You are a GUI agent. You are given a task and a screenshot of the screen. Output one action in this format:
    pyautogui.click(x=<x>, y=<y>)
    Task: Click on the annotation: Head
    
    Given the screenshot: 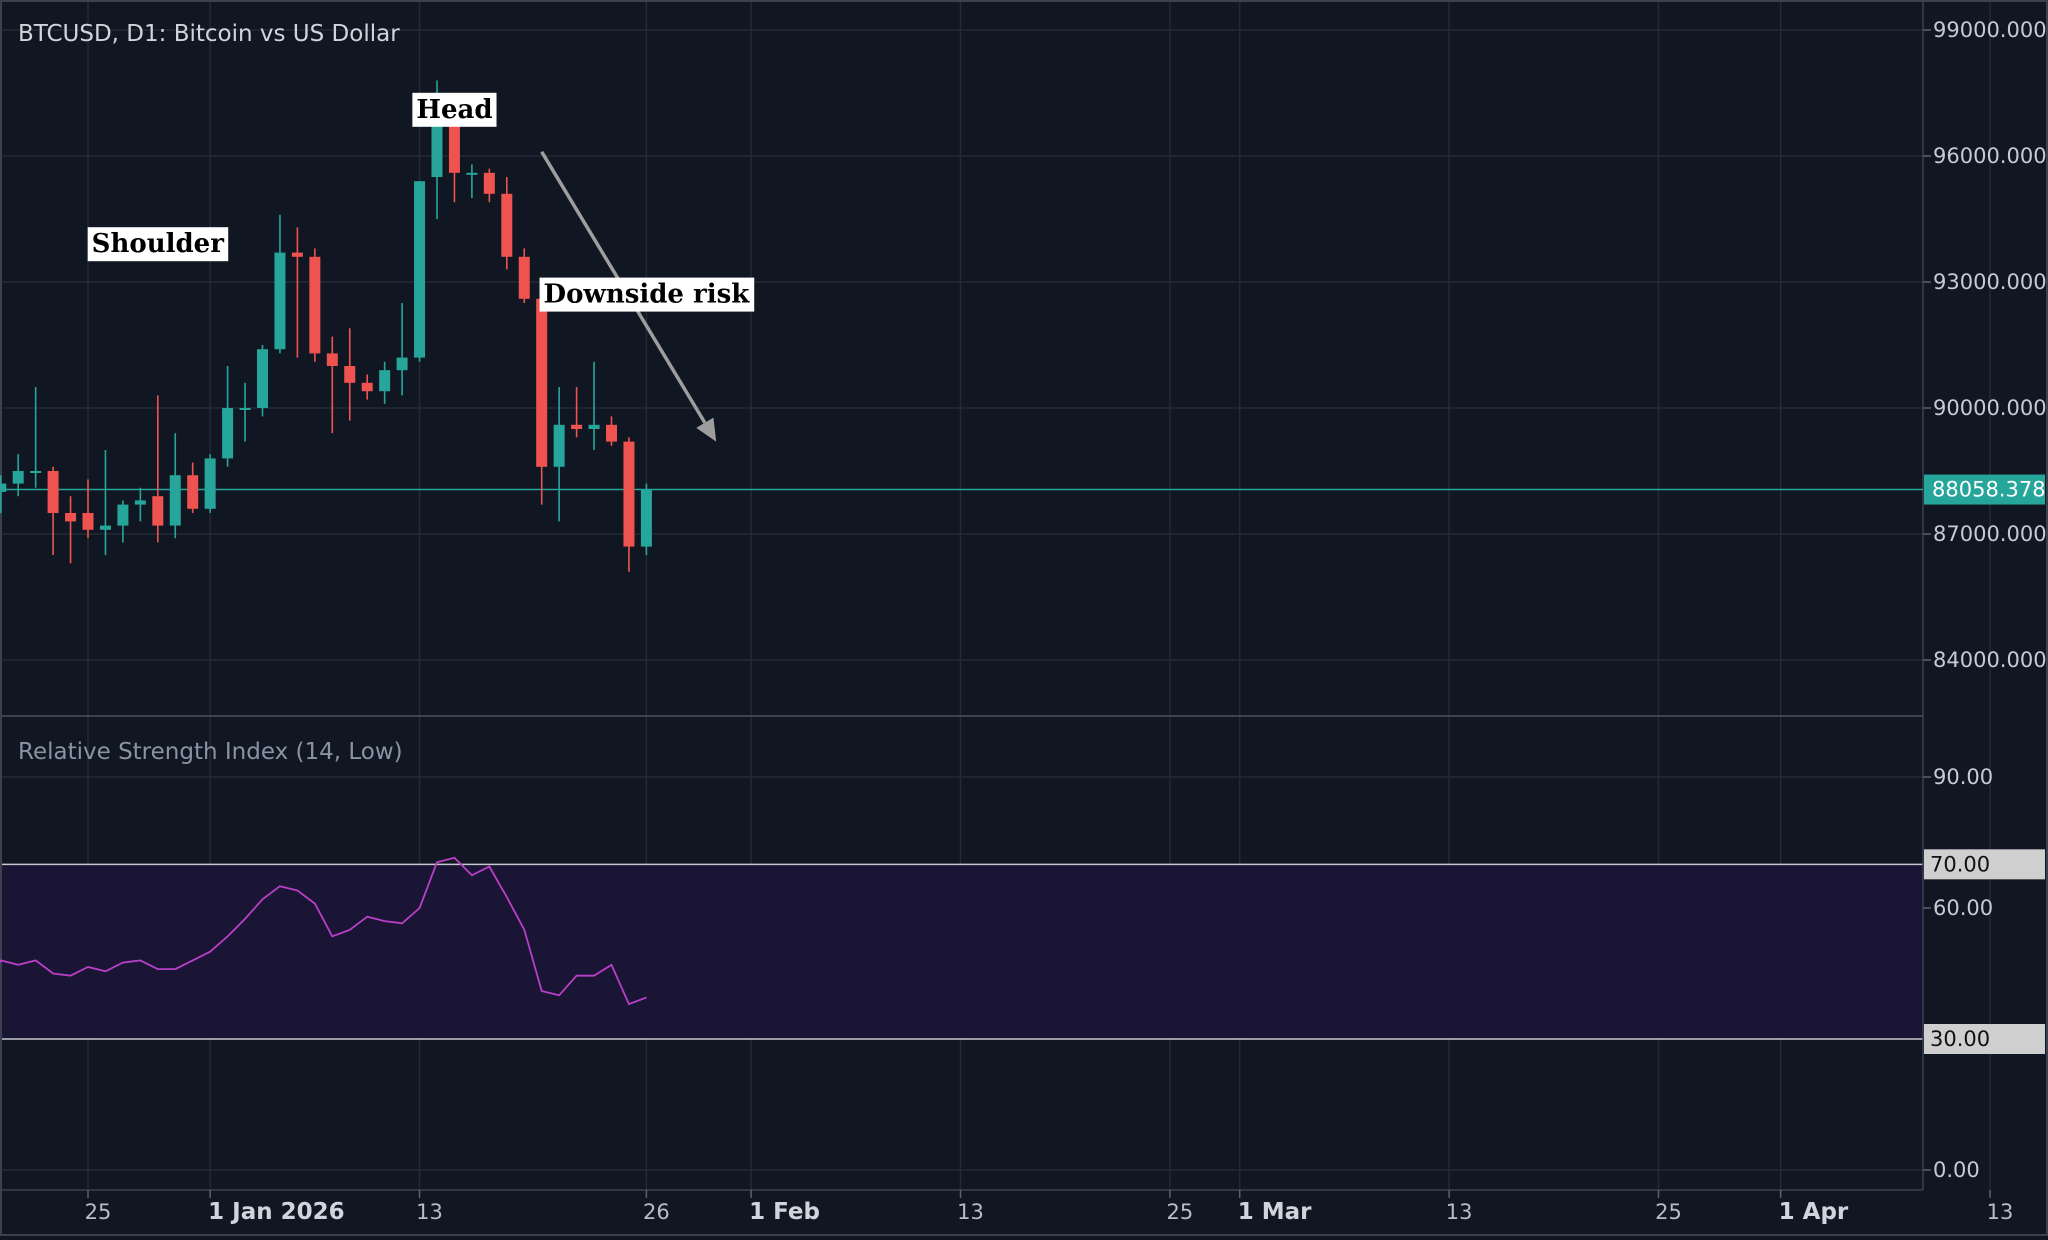 What is the action you would take?
    pyautogui.click(x=454, y=109)
    